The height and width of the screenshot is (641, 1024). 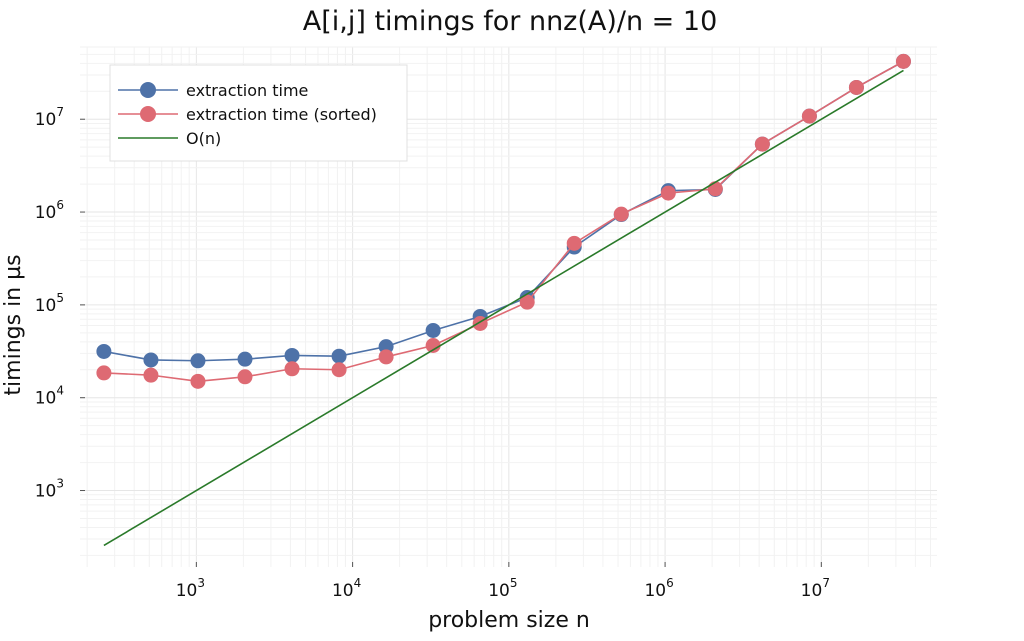 I want to click on x-axis-label: problem size n, so click(x=509, y=620).